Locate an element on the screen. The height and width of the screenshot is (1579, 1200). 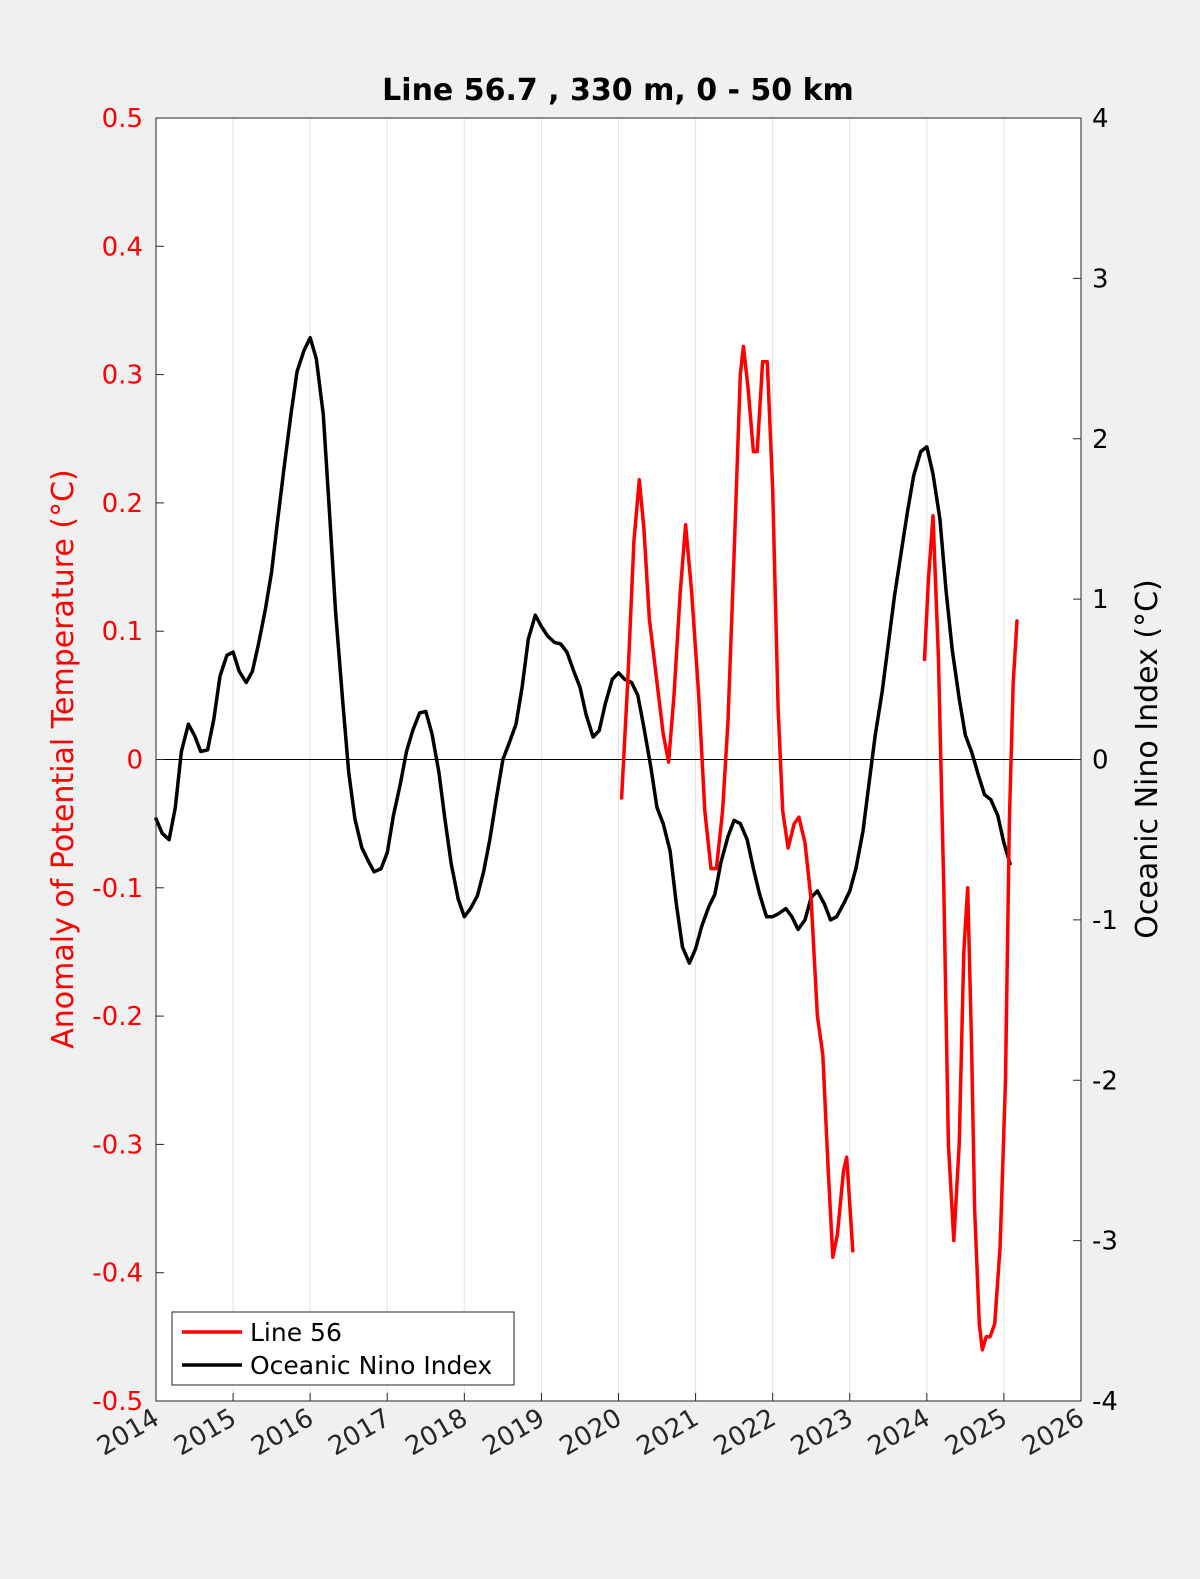
x-tick-label: 2019 is located at coordinates (514, 1432).